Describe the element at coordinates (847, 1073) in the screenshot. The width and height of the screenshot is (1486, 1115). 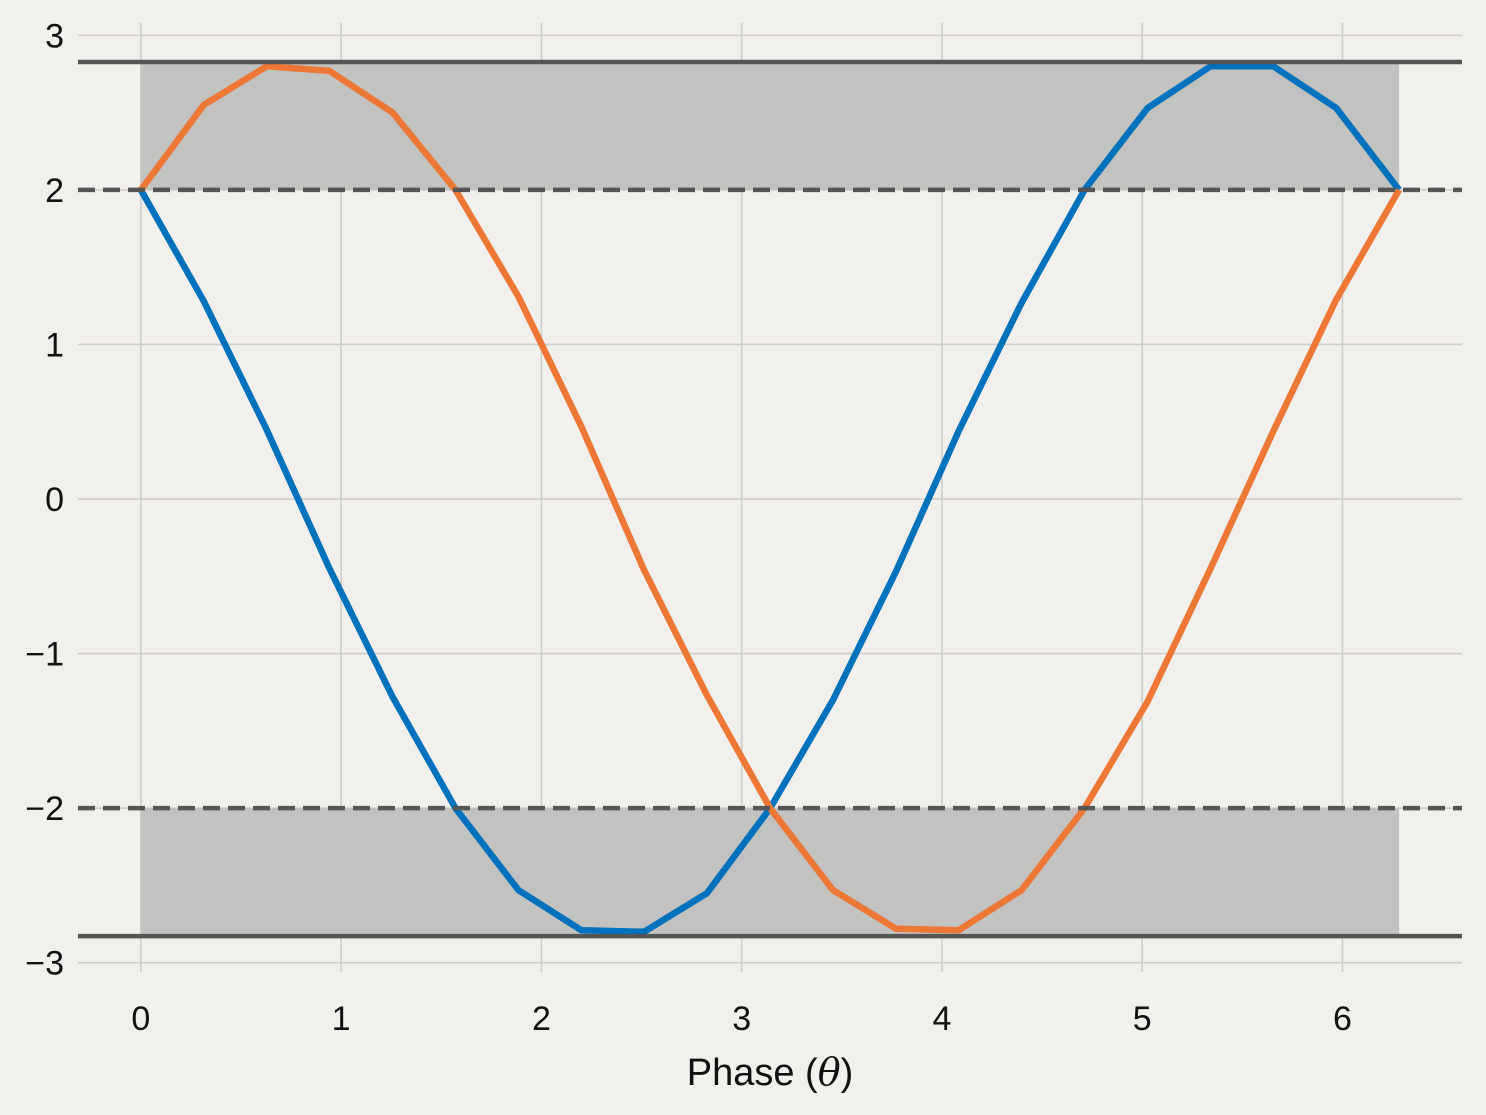
I see `x-axis-title-suffix: )` at that location.